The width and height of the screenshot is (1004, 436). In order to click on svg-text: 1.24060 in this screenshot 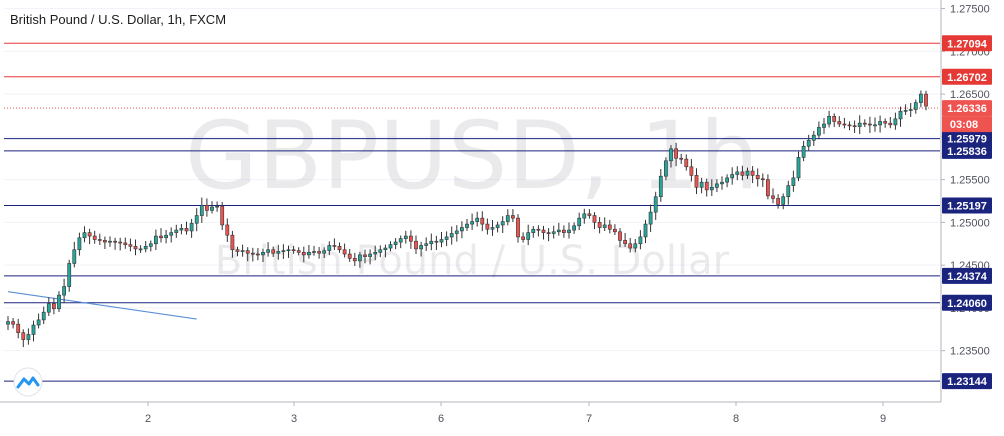, I will do `click(967, 304)`.